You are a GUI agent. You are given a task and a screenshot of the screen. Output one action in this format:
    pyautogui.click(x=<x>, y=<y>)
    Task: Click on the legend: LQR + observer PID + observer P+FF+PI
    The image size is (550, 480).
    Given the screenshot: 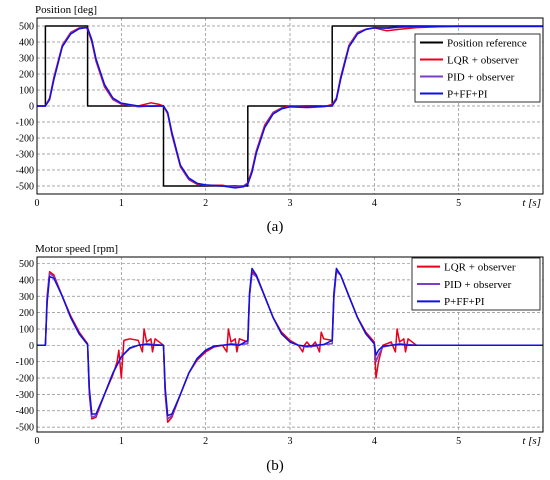 What is the action you would take?
    pyautogui.click(x=476, y=284)
    